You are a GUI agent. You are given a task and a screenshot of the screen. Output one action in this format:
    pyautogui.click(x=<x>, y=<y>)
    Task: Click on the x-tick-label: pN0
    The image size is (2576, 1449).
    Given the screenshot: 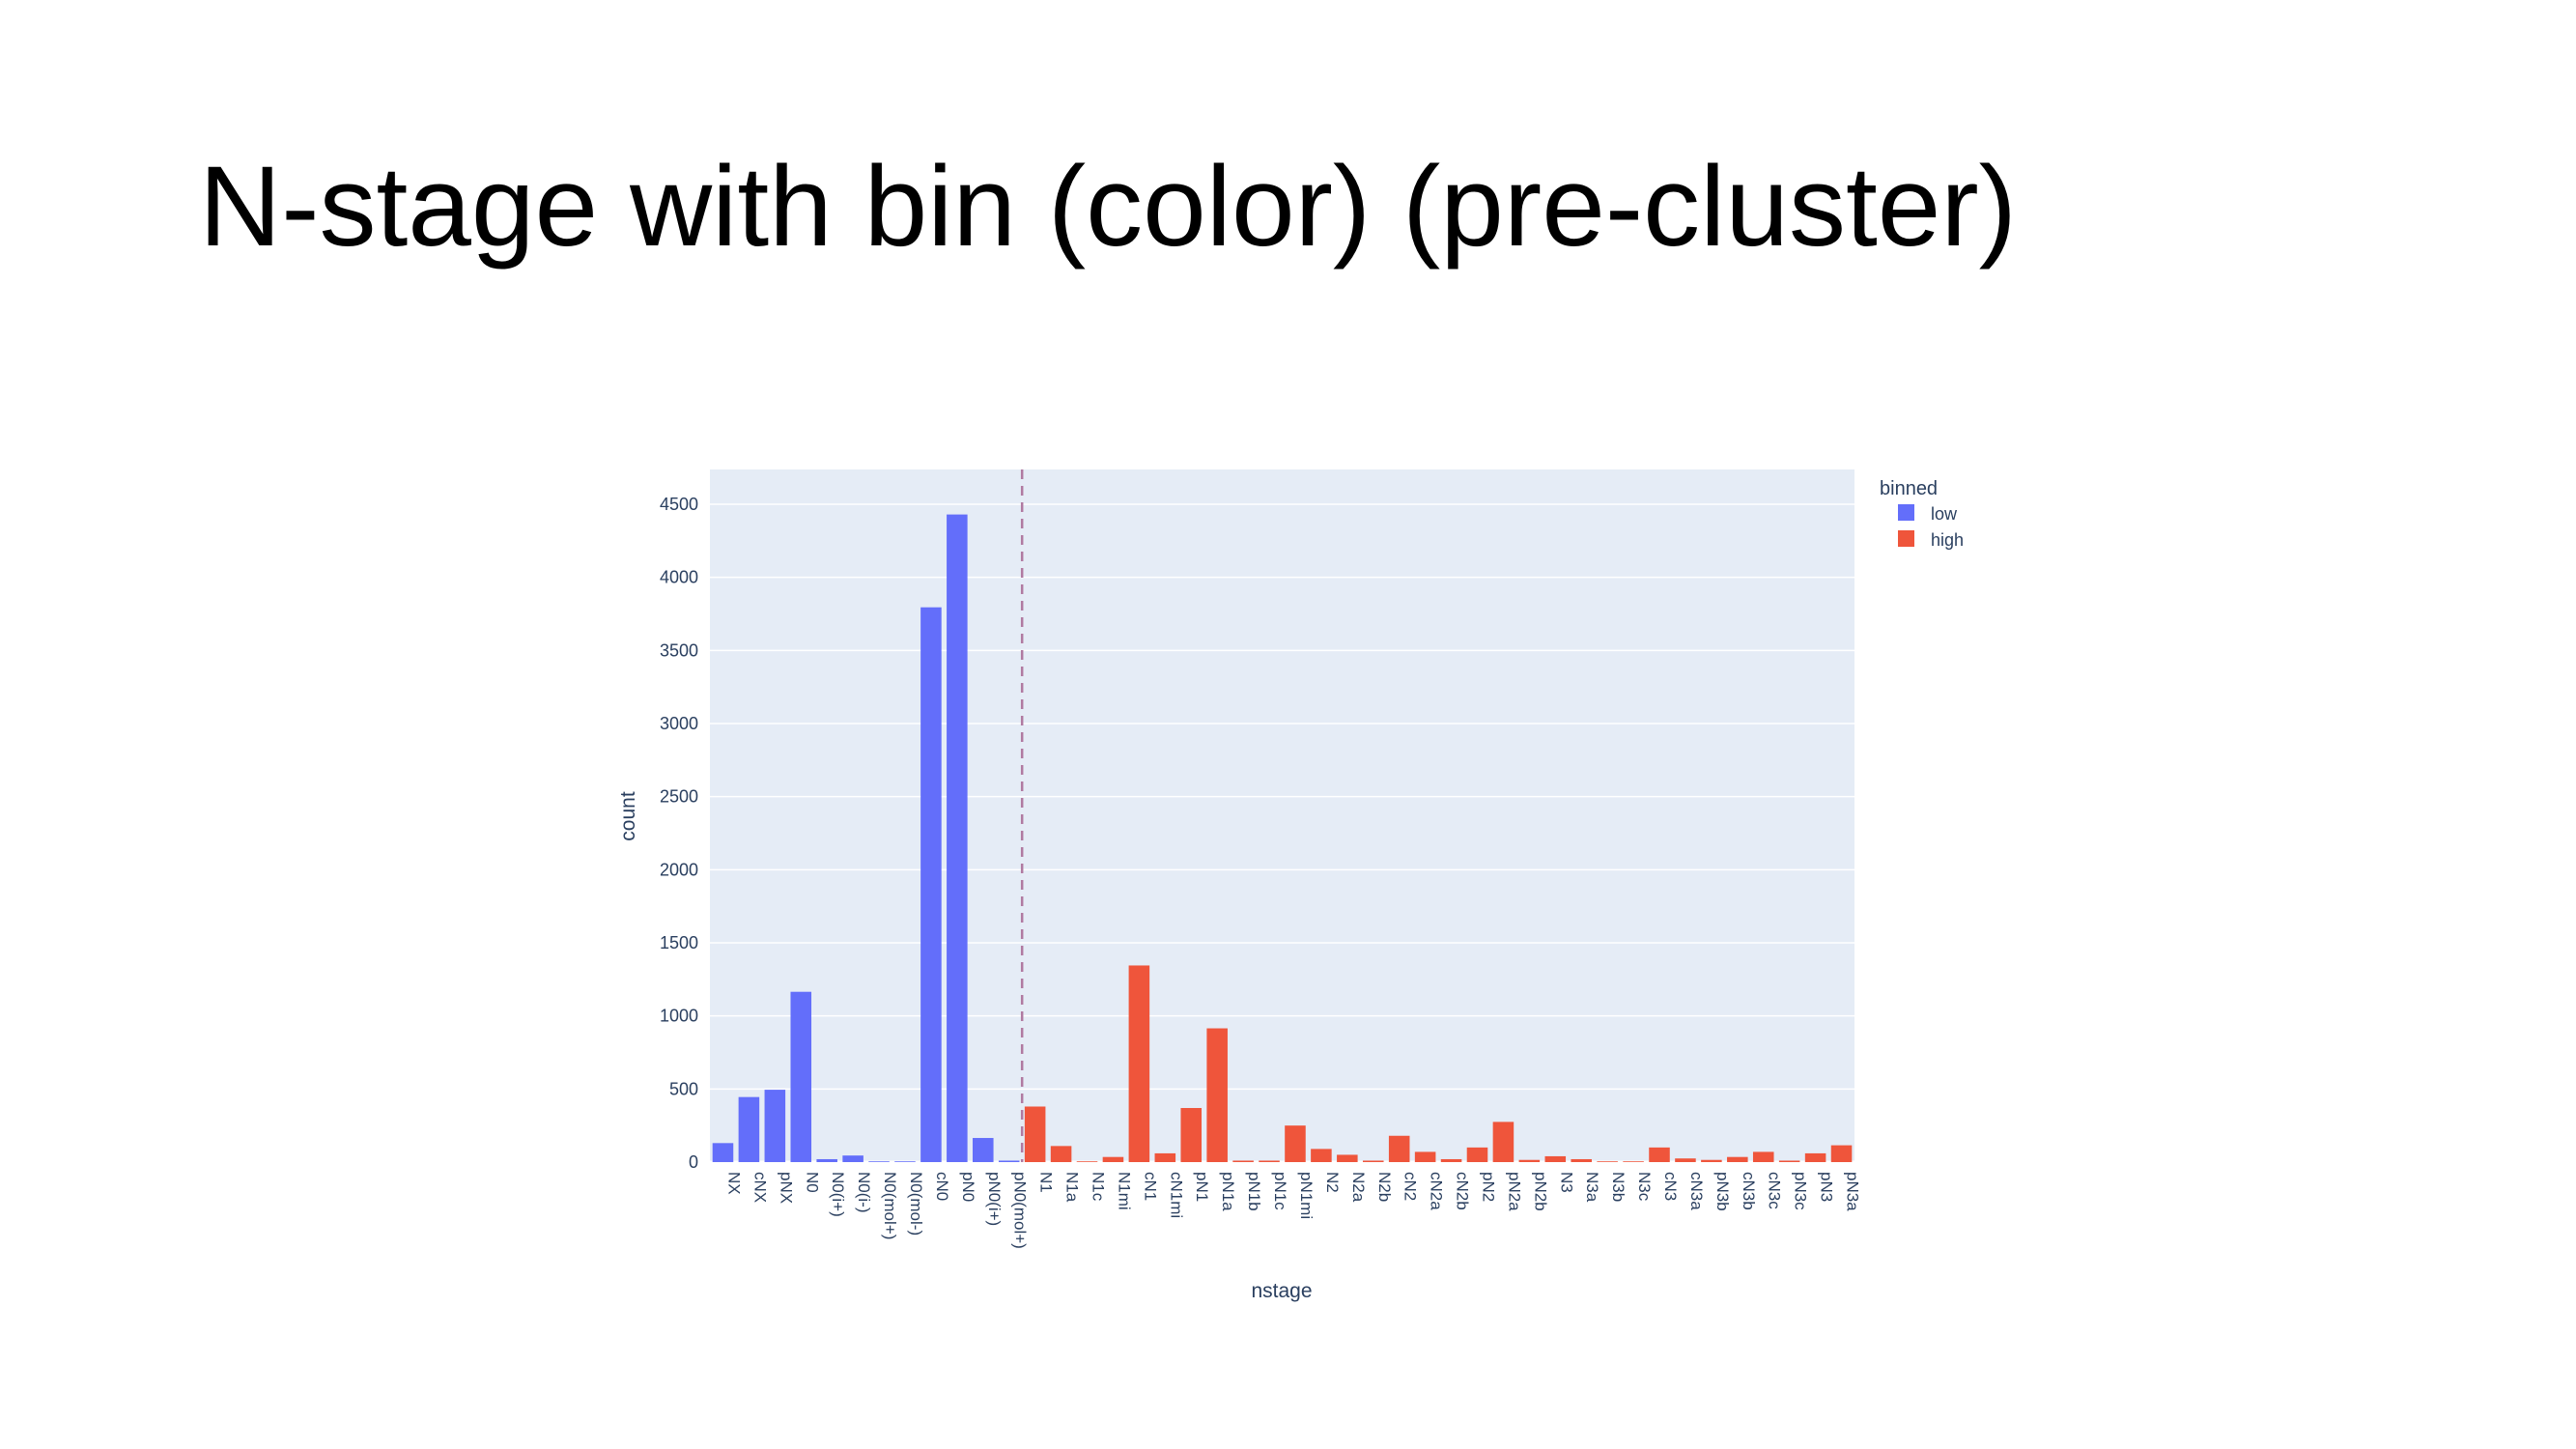 What is the action you would take?
    pyautogui.click(x=968, y=1187)
    